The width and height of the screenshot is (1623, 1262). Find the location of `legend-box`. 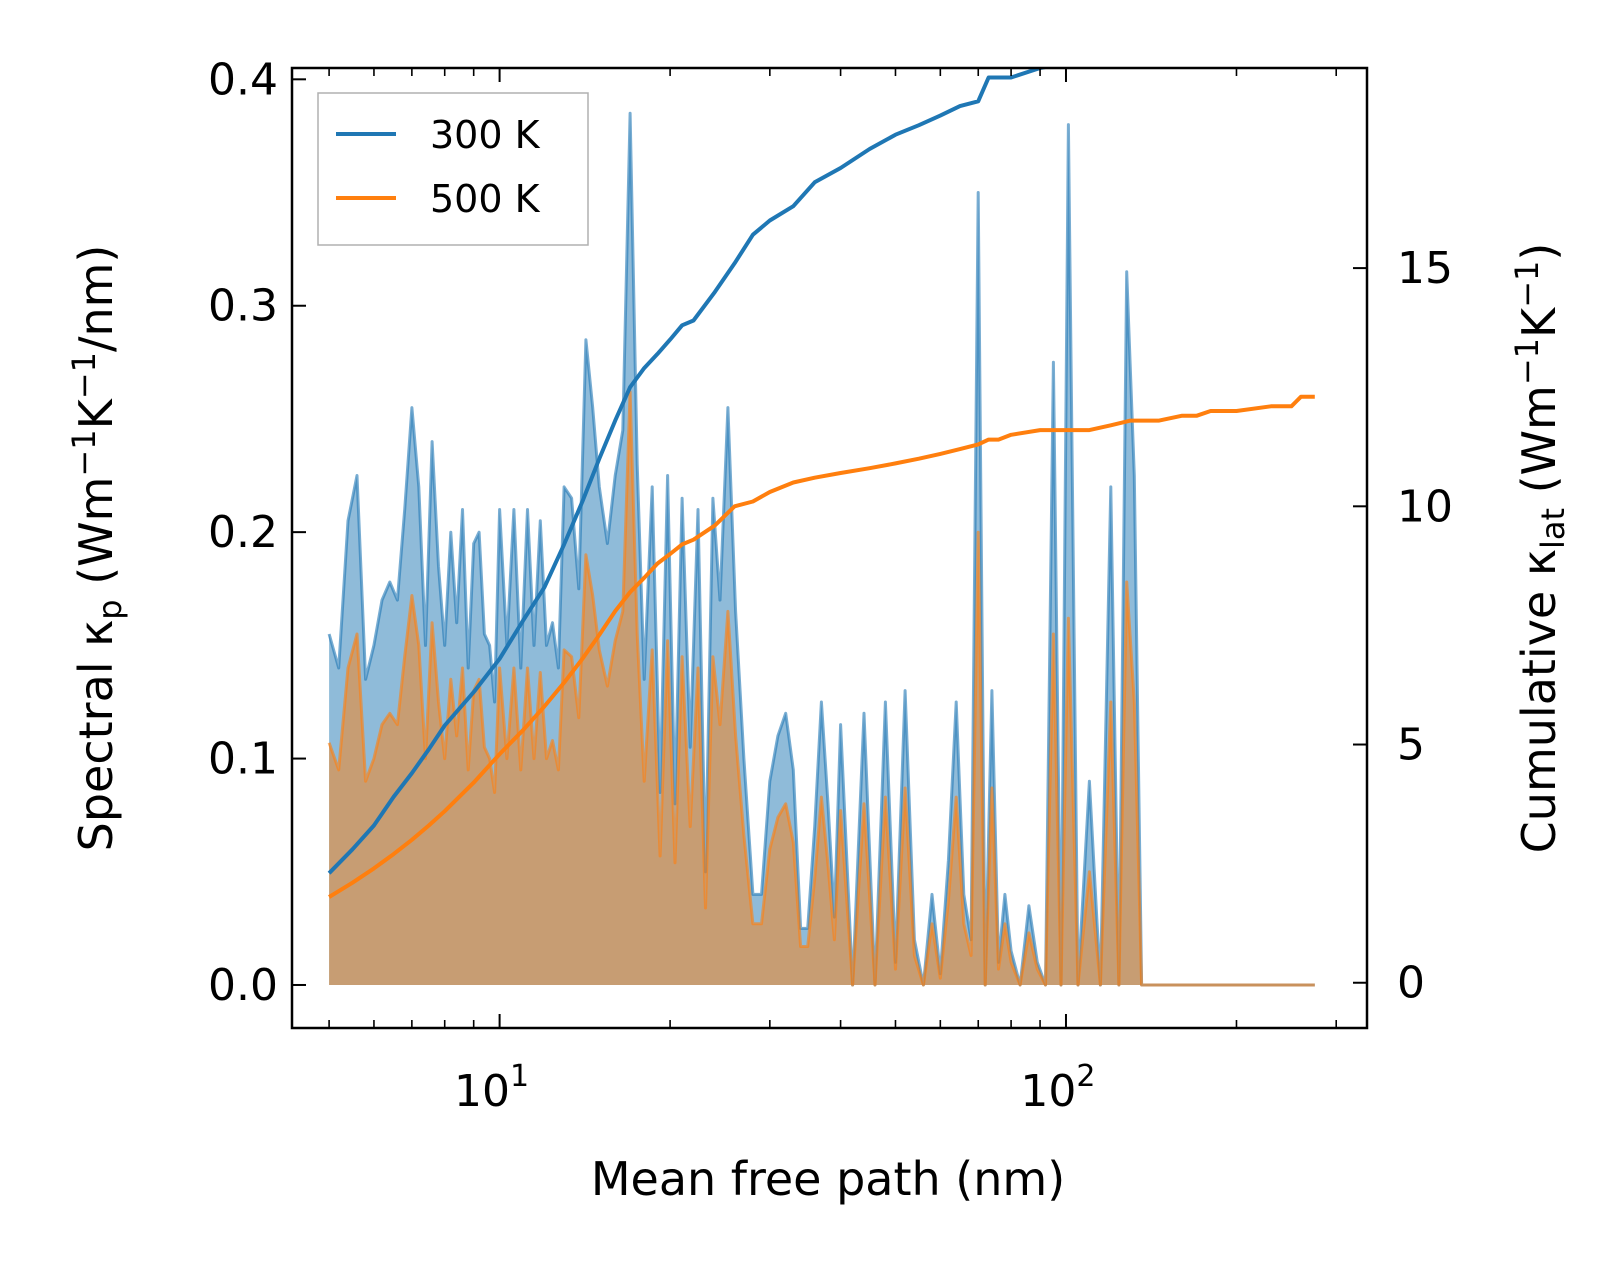

legend-box is located at coordinates (453, 169).